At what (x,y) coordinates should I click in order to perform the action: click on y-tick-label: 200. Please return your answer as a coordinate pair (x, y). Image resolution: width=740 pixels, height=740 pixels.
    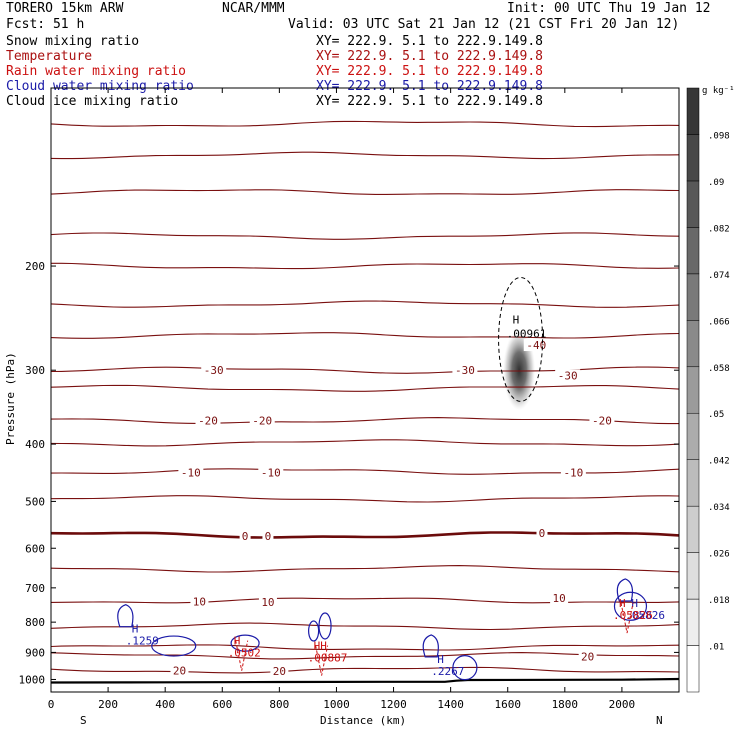
    Looking at the image, I should click on (35, 266).